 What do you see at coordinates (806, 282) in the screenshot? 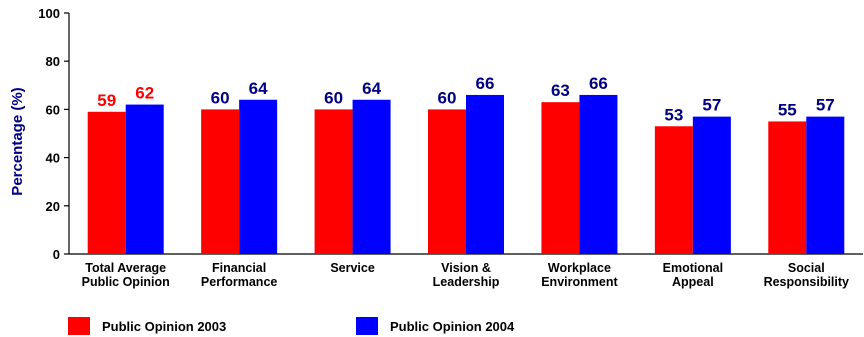
I see `category-label: Responsibility` at bounding box center [806, 282].